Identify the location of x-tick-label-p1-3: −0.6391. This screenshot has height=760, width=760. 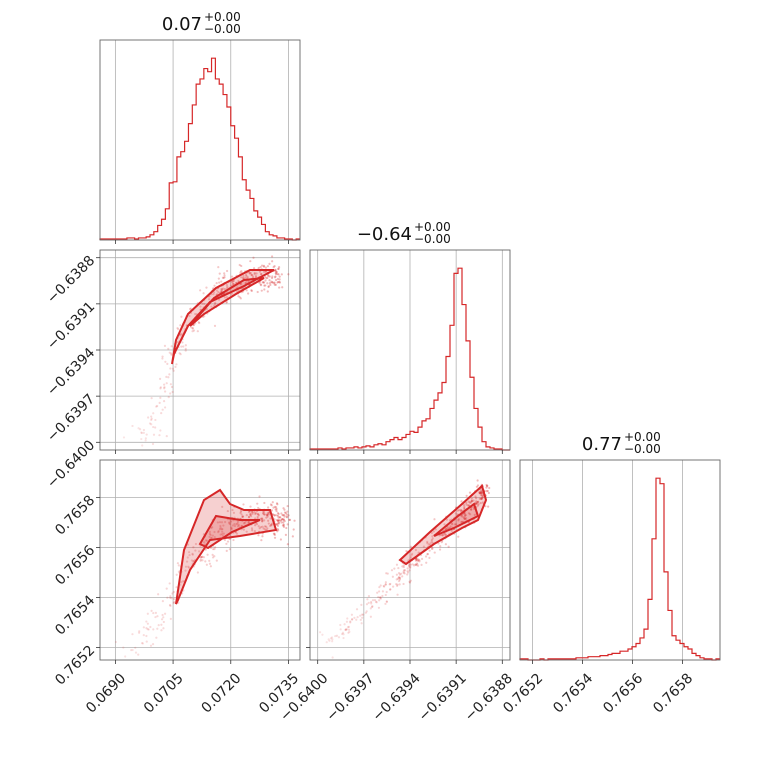
(443, 697).